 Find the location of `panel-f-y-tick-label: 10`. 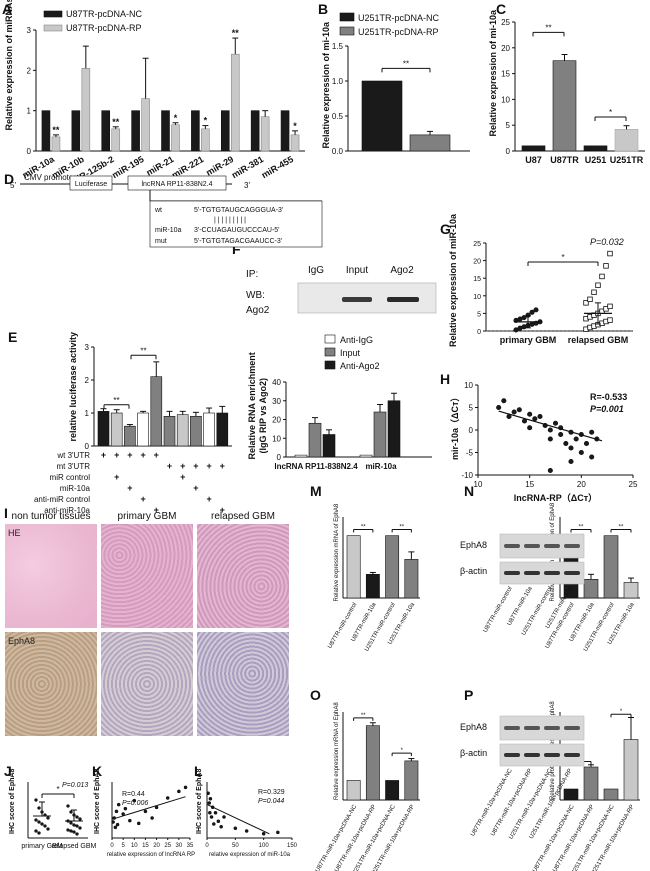

panel-f-y-tick-label: 10 is located at coordinates (276, 438).